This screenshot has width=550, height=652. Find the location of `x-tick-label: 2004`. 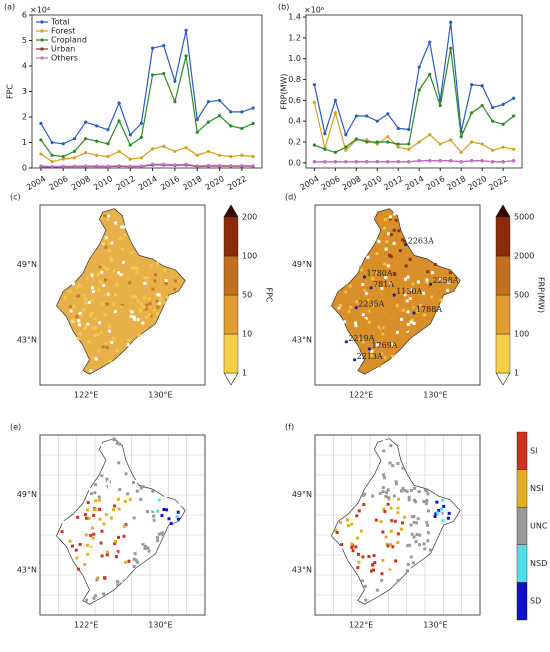

x-tick-label: 2004 is located at coordinates (36, 183).